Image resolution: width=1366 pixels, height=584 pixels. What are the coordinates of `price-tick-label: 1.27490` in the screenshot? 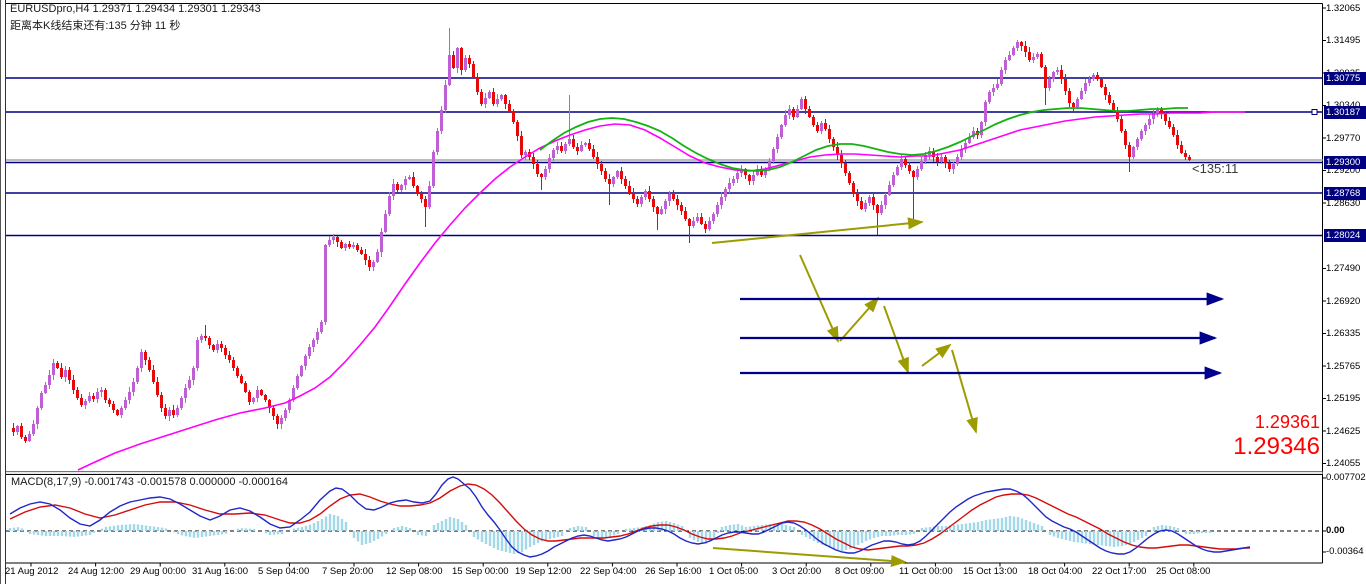 It's located at (1343, 268).